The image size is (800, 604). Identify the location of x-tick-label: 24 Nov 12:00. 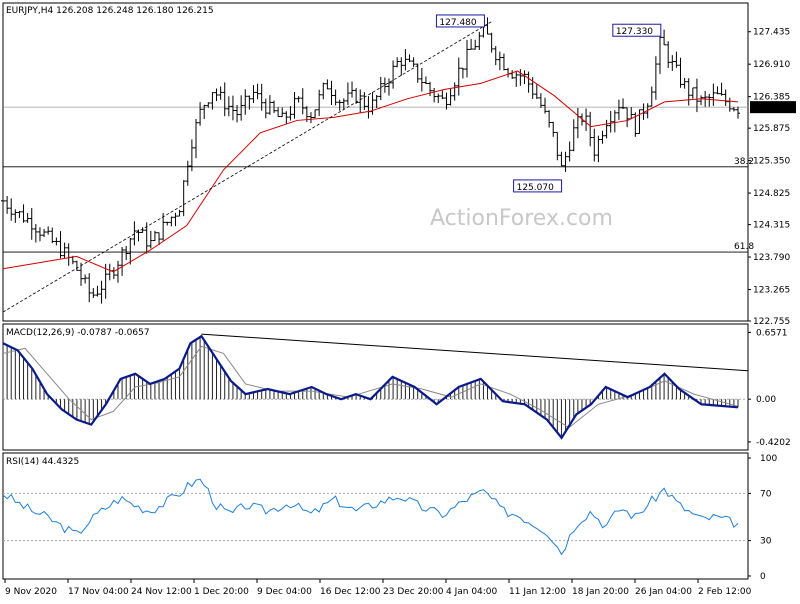
(161, 592).